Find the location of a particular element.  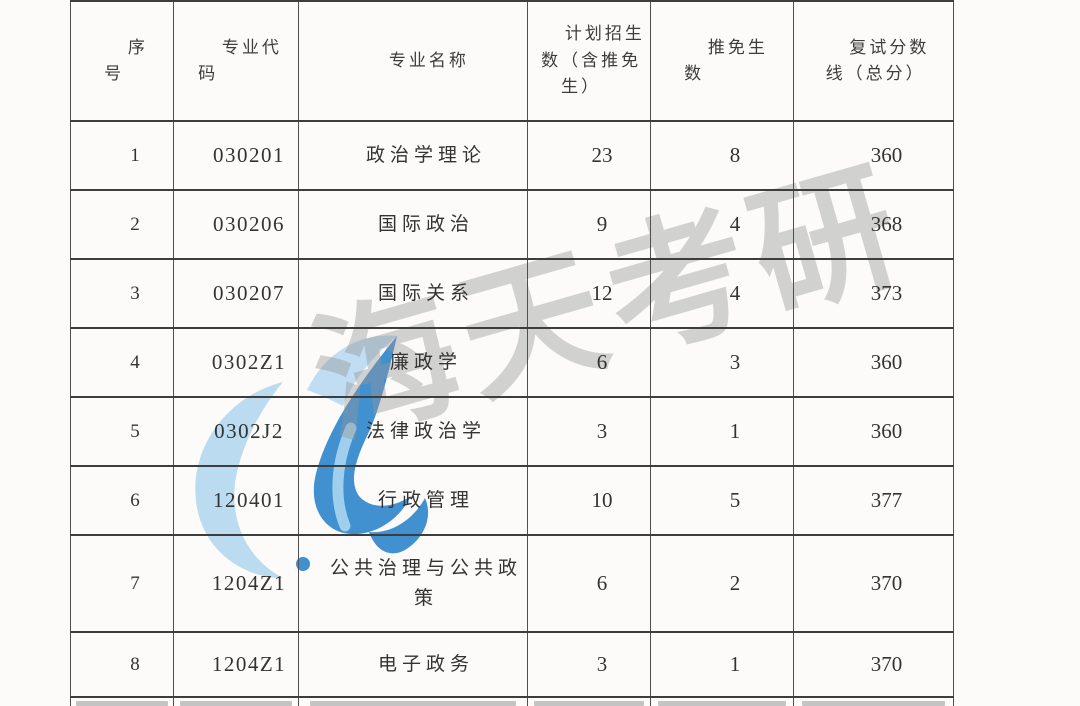

header-score-line: 复试分数 线（总分） is located at coordinates (873, 61).